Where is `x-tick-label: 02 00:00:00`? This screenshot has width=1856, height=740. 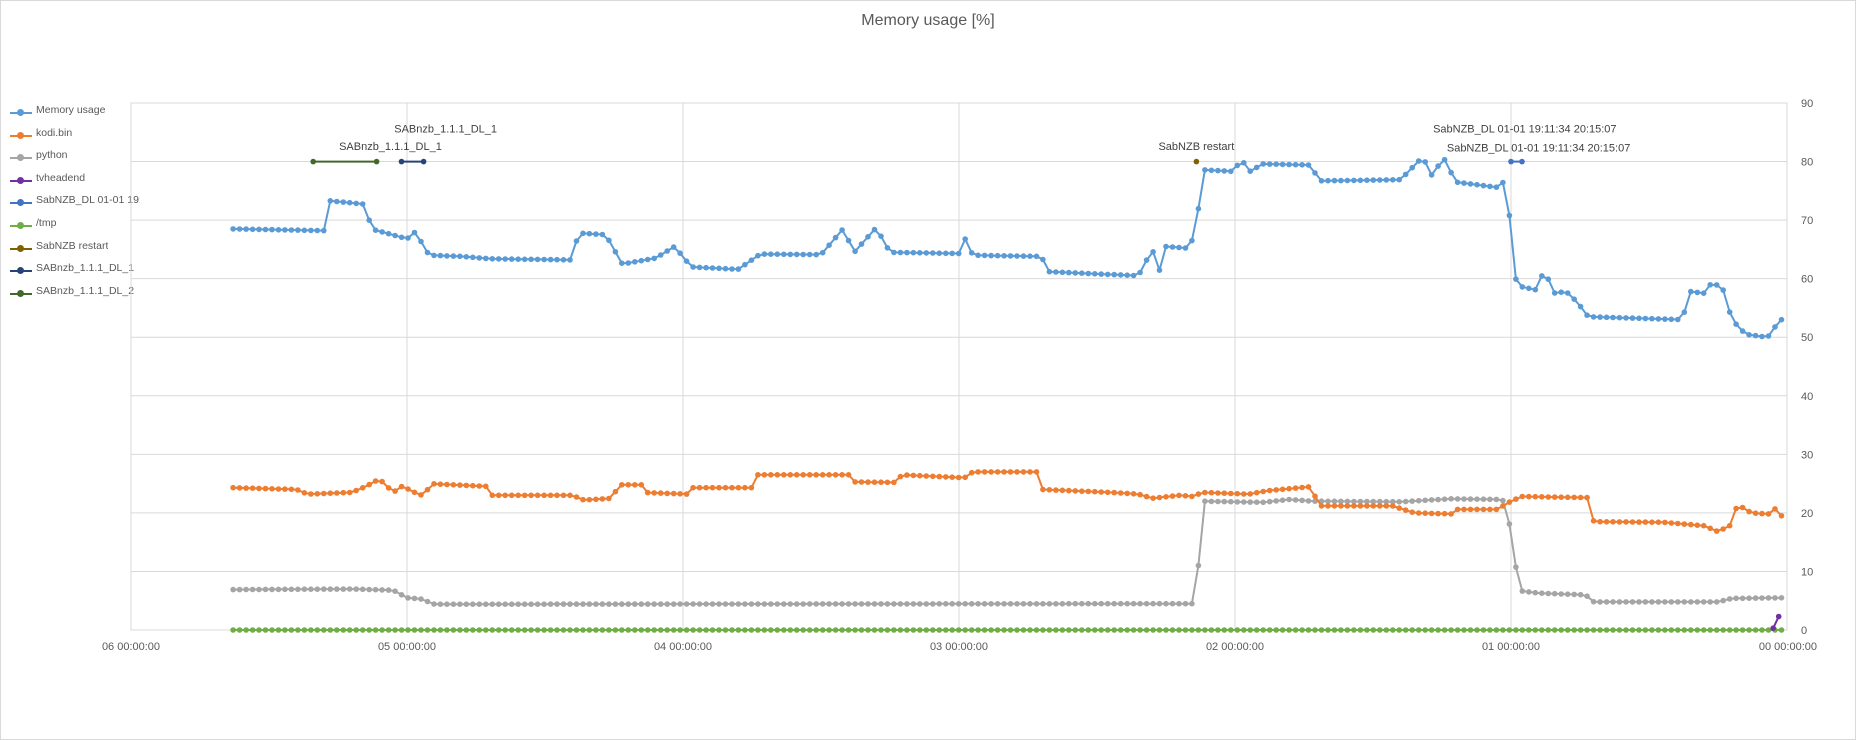
x-tick-label: 02 00:00:00 is located at coordinates (1235, 647).